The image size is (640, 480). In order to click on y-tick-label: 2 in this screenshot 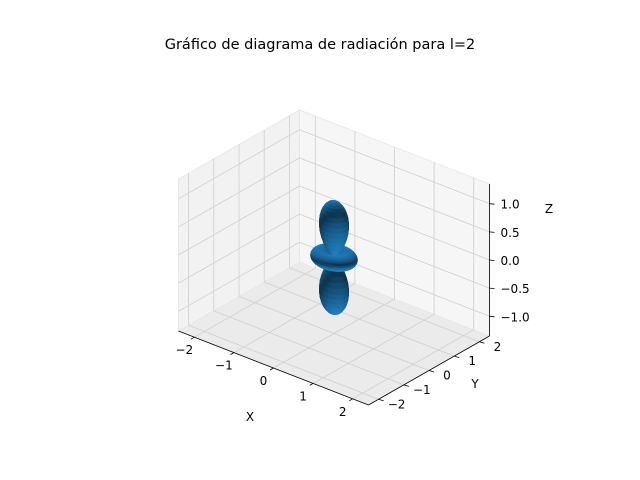, I will do `click(498, 347)`.